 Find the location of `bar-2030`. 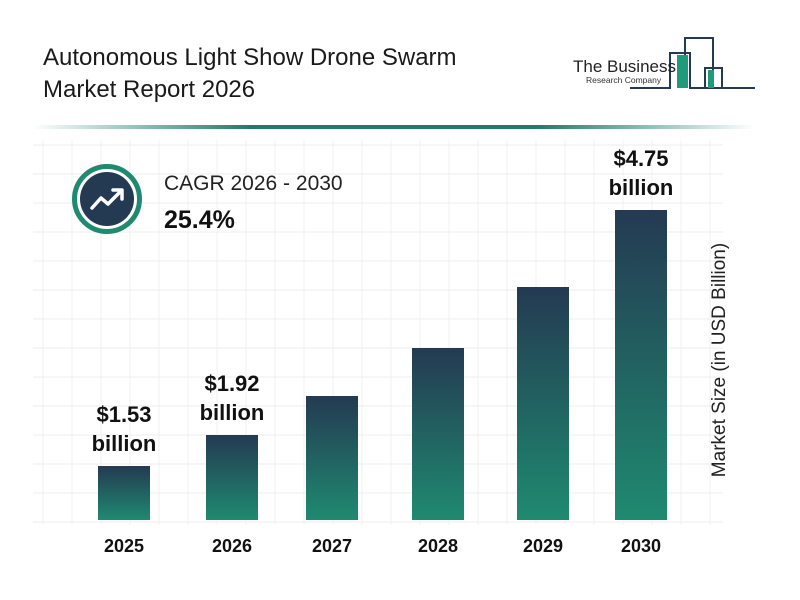

bar-2030 is located at coordinates (641, 365).